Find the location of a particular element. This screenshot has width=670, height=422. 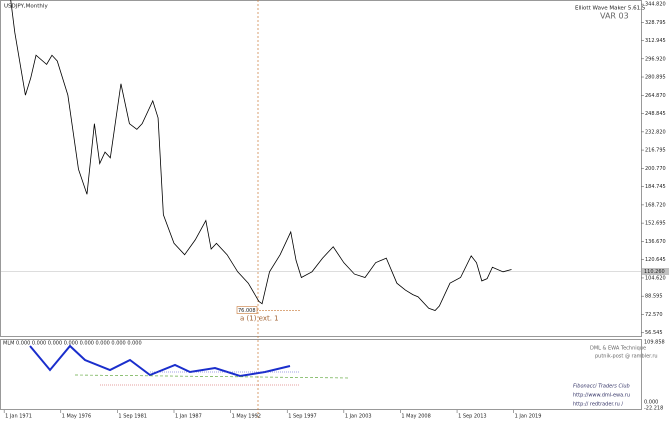

low-box is located at coordinates (247, 310).